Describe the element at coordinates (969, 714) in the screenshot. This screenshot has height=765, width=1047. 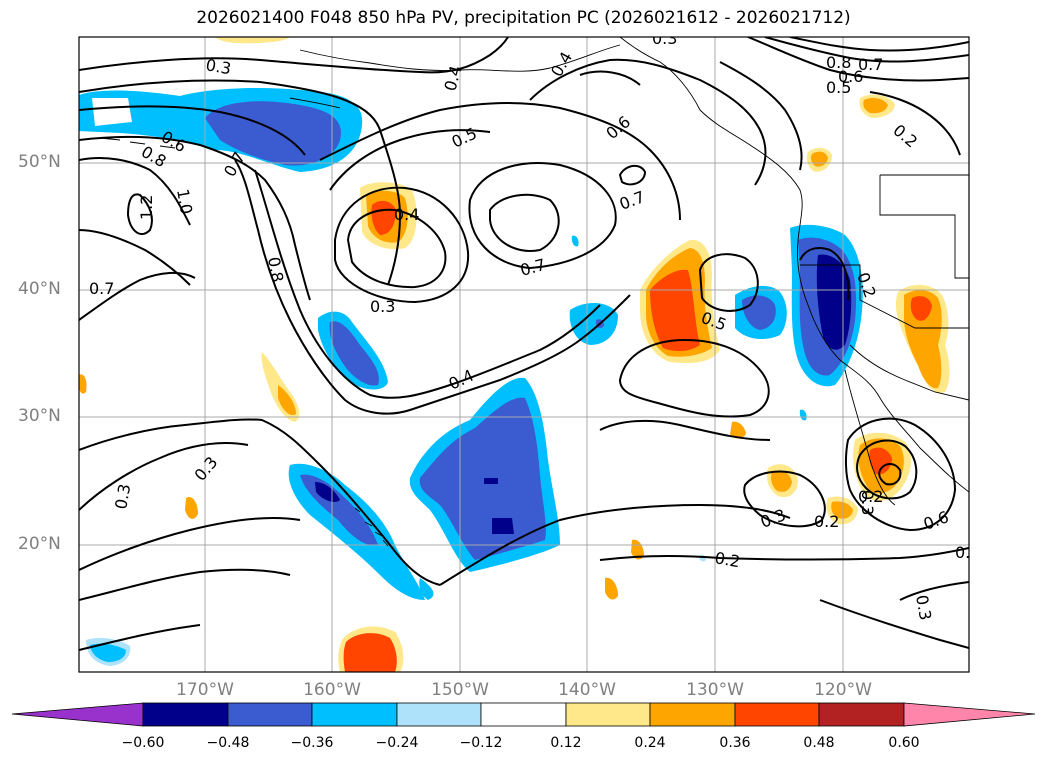
I see `colorbar-extend-max` at that location.